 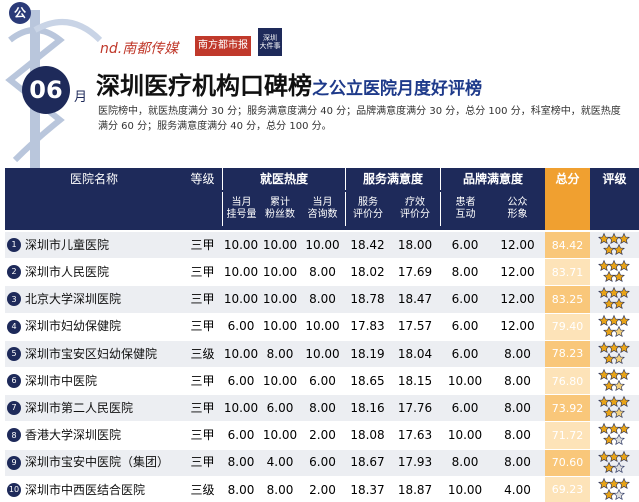 What do you see at coordinates (67, 272) in the screenshot?
I see `hospital-name: 深圳市人民医院` at bounding box center [67, 272].